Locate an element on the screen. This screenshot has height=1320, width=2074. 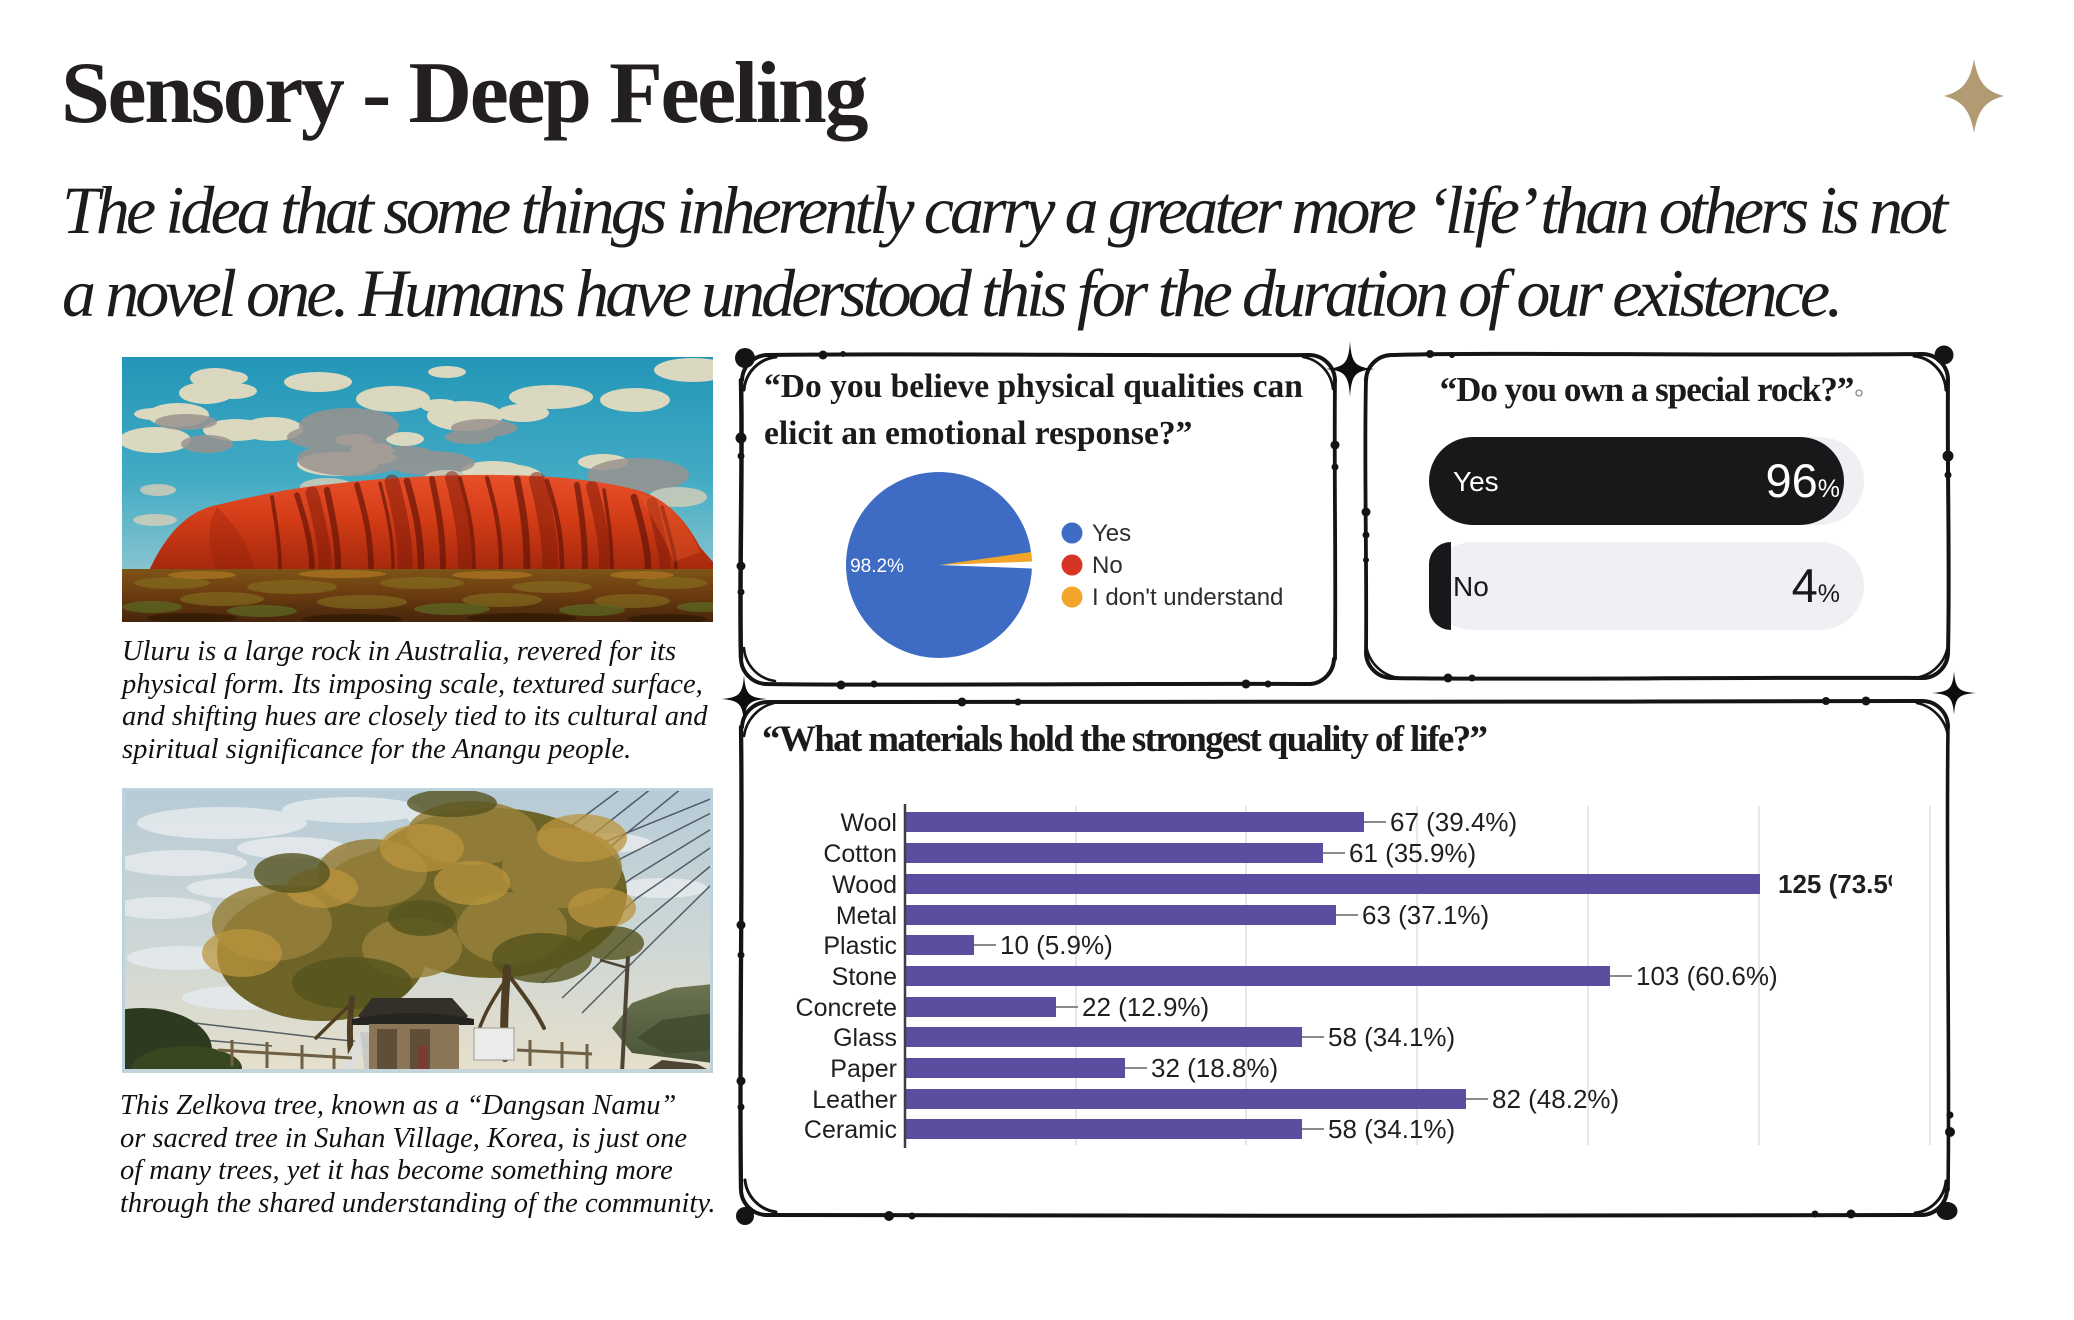
svg-text: 32 (18.8%) is located at coordinates (1214, 1068).